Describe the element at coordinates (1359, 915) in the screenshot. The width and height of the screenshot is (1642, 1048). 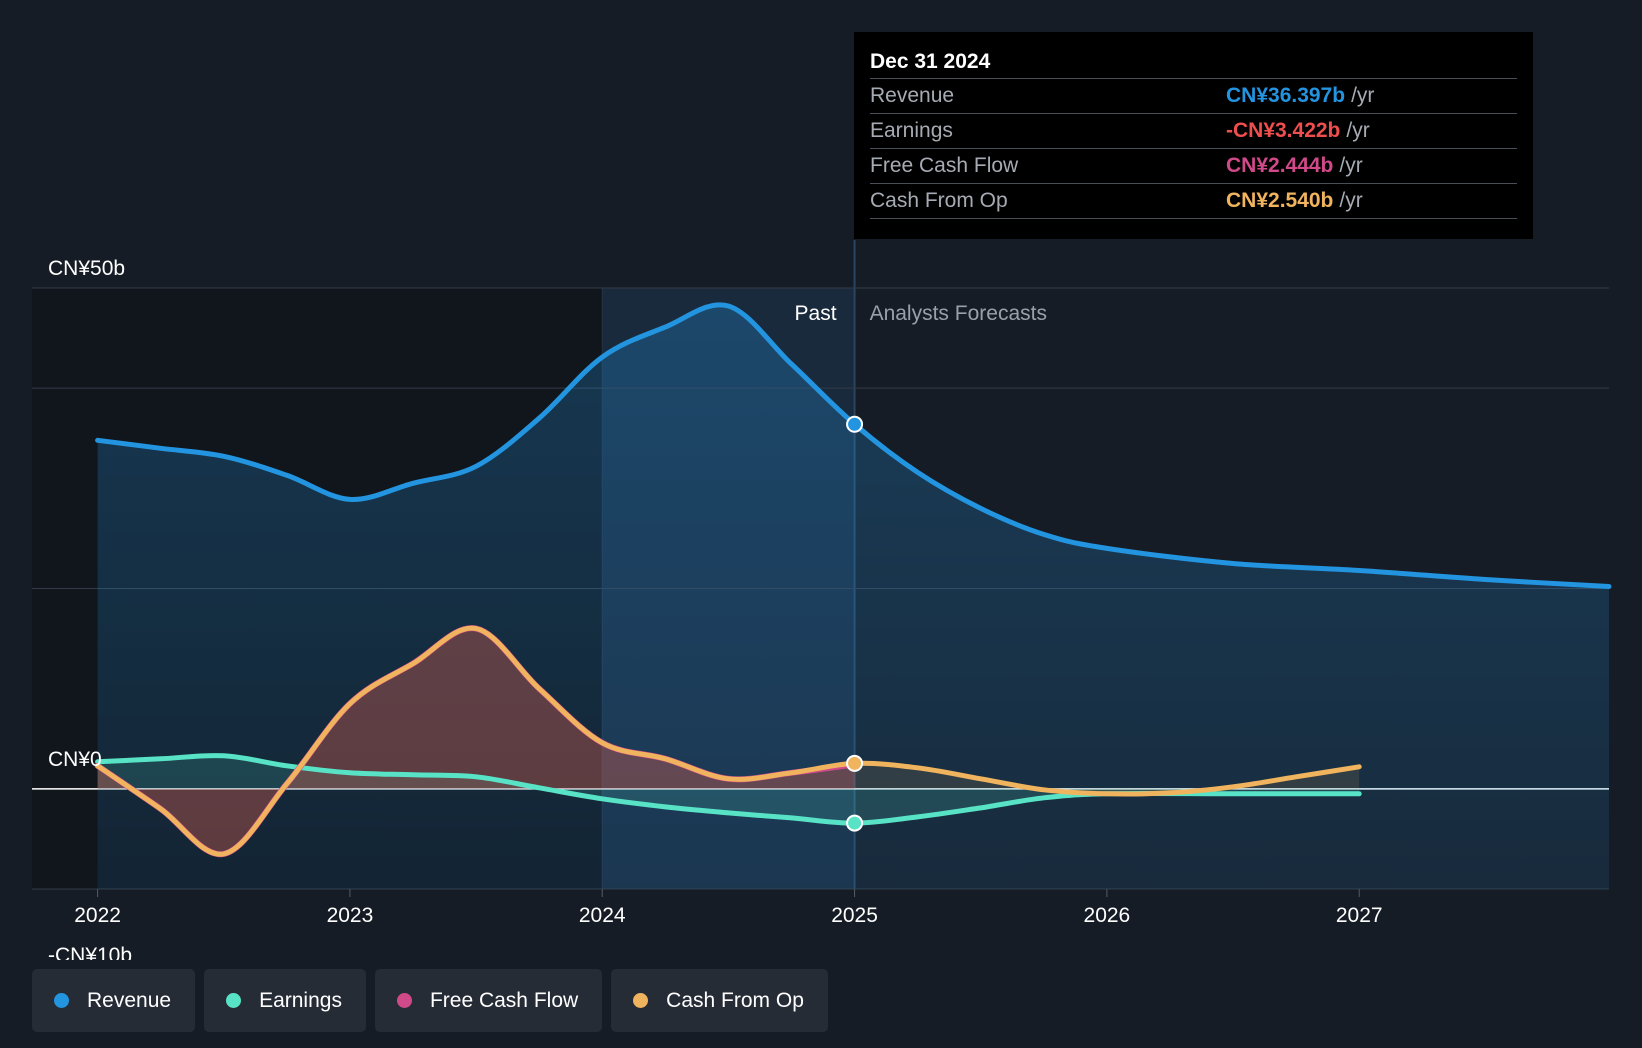
I see `x-tick-label: 2027` at that location.